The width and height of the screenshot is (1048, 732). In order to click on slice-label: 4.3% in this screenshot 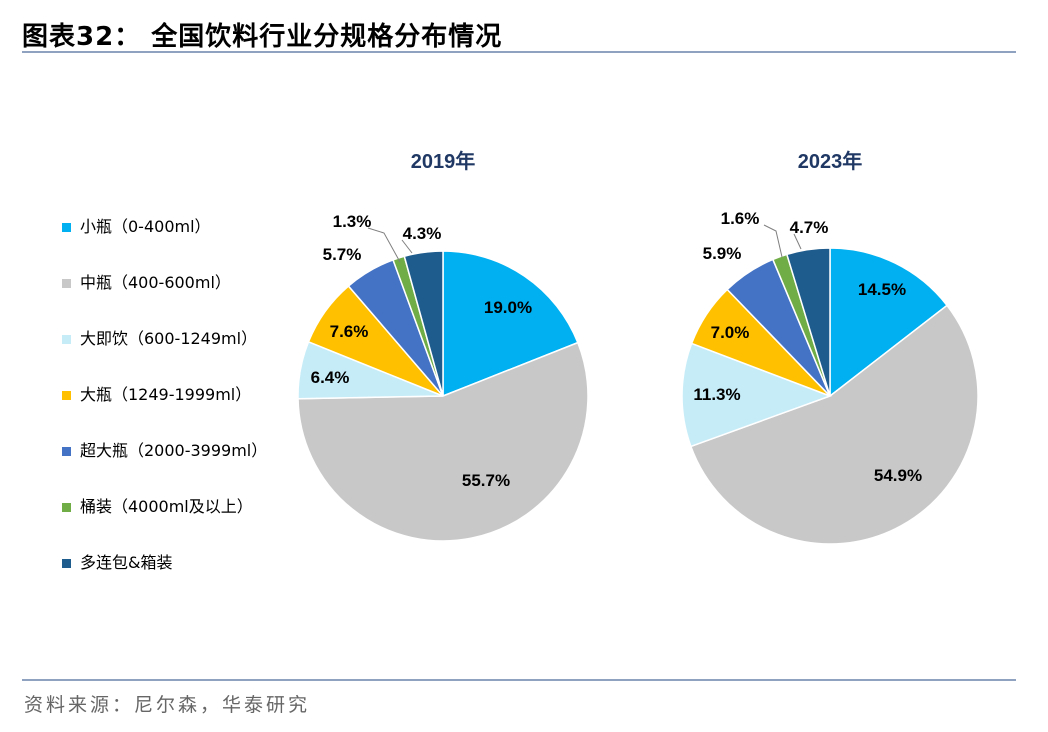, I will do `click(422, 233)`.